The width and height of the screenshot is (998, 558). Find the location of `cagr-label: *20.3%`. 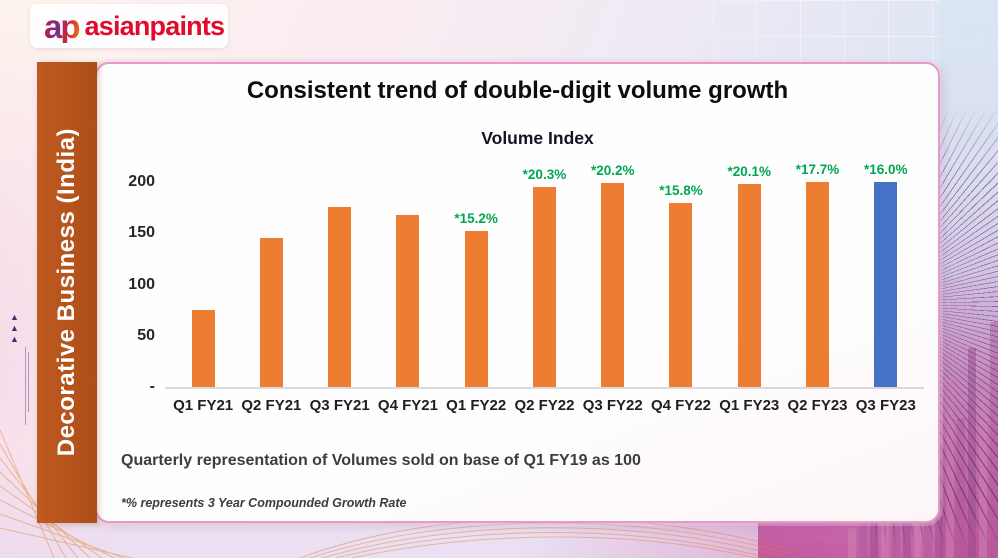

cagr-label: *20.3% is located at coordinates (544, 175).